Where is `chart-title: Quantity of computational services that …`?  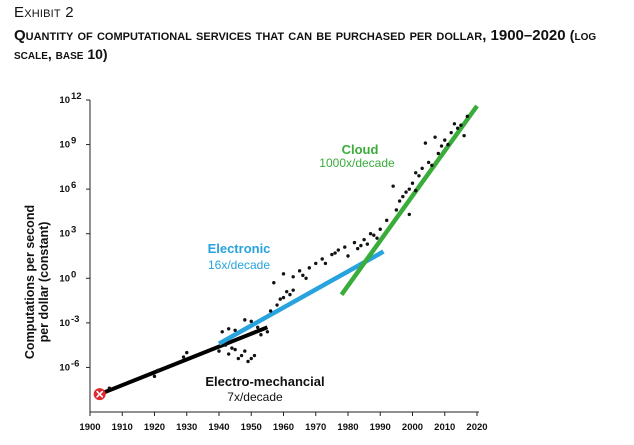 chart-title: Quantity of computational services that … is located at coordinates (321, 45).